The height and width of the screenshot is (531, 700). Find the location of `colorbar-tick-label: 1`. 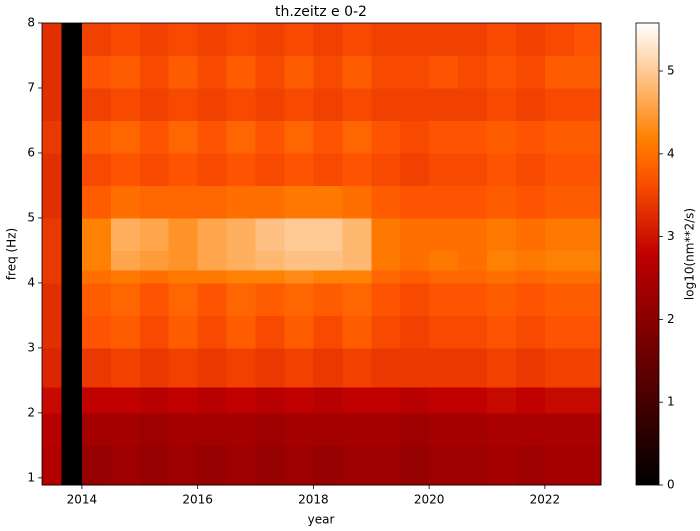

colorbar-tick-label: 1 is located at coordinates (671, 402).